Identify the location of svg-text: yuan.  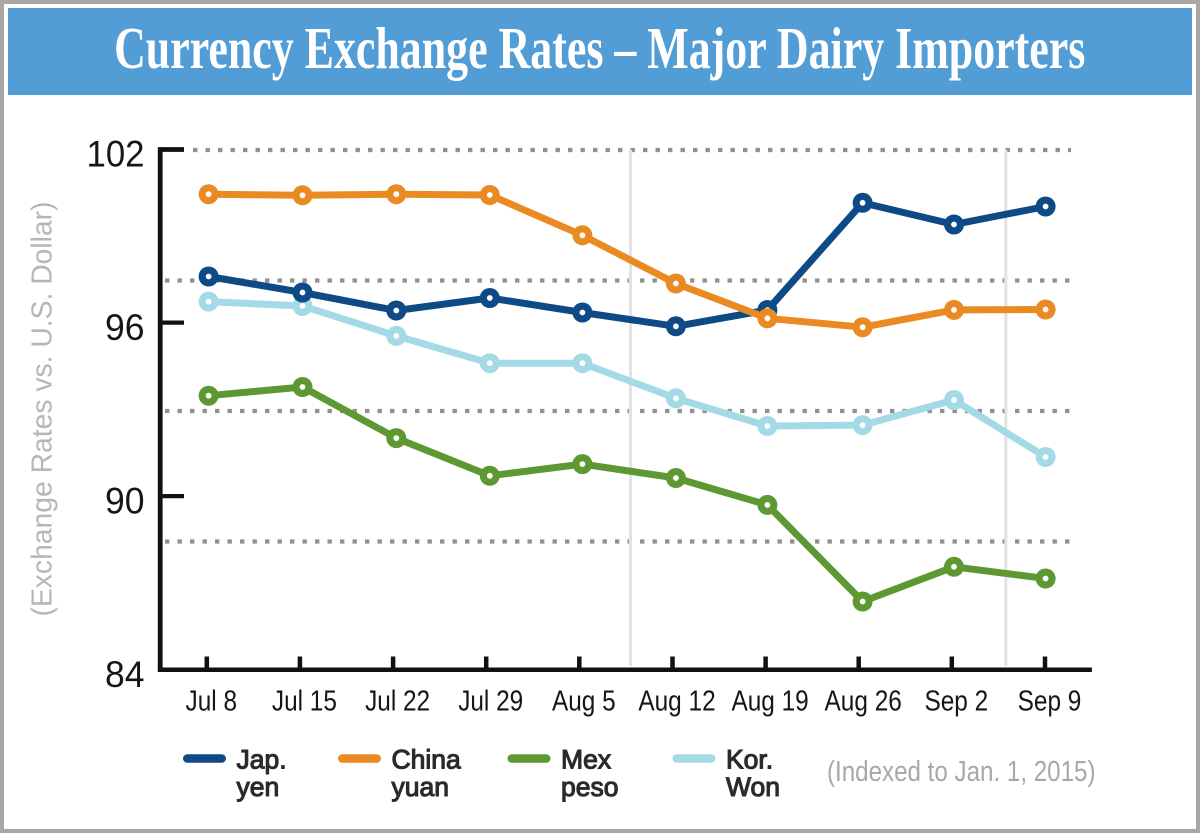
(420, 787).